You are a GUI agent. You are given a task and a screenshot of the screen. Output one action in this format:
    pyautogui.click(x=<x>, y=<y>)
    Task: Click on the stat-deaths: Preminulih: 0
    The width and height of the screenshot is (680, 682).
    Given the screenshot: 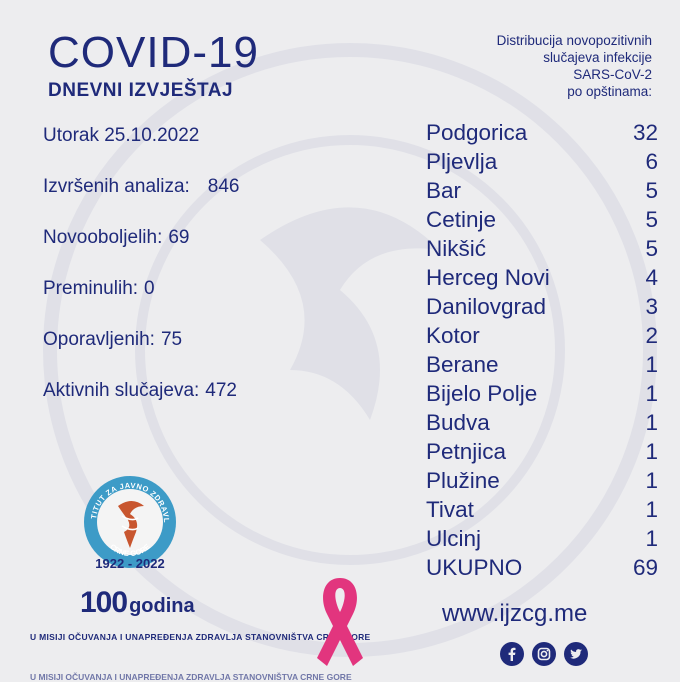 What is the action you would take?
    pyautogui.click(x=99, y=288)
    